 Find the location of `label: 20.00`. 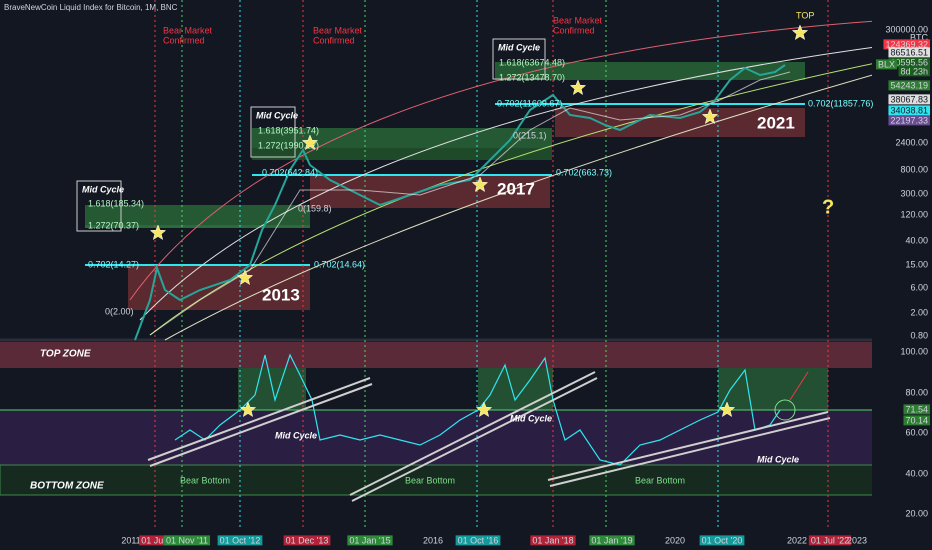

label: 20.00 is located at coordinates (916, 513).